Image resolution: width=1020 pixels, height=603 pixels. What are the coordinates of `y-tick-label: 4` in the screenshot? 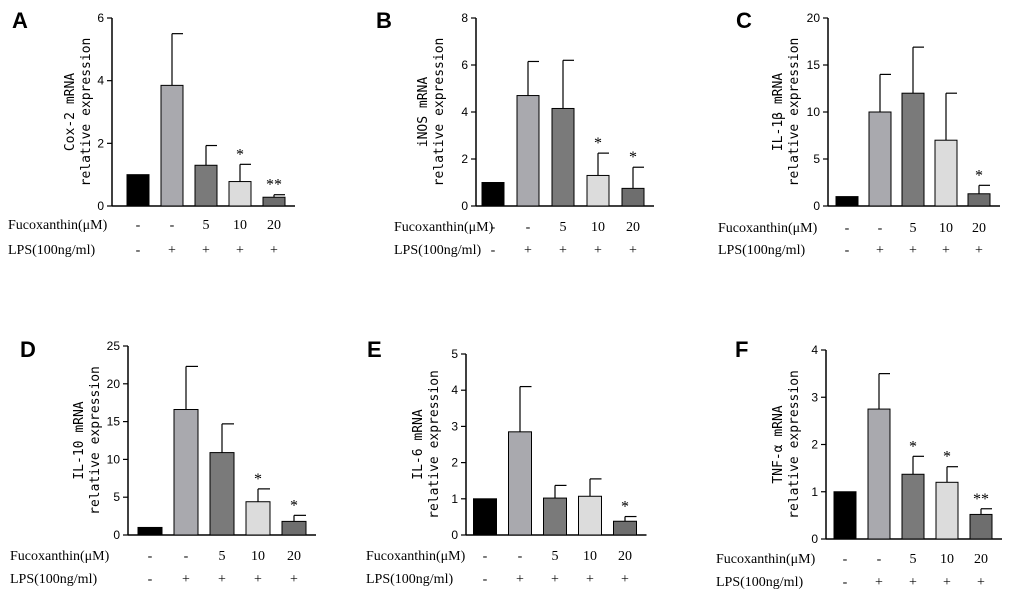 It's located at (454, 390).